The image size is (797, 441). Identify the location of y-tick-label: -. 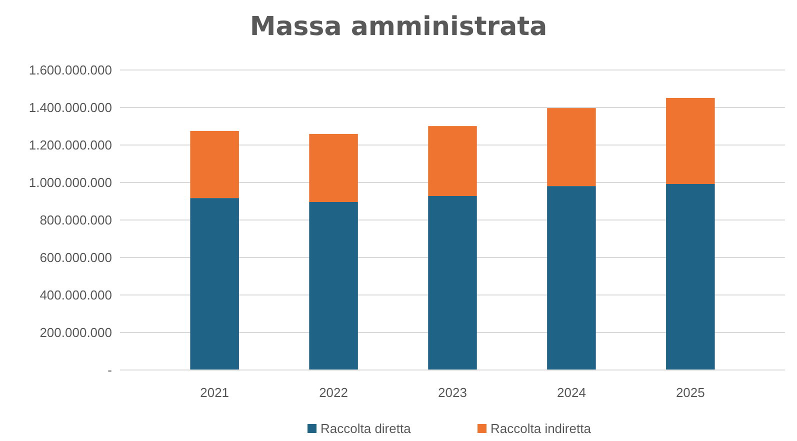
(110, 370).